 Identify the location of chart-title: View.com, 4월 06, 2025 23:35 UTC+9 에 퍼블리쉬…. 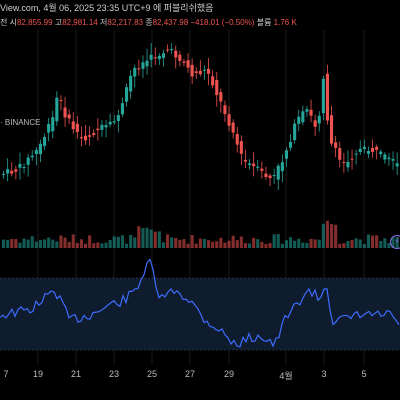
(107, 8).